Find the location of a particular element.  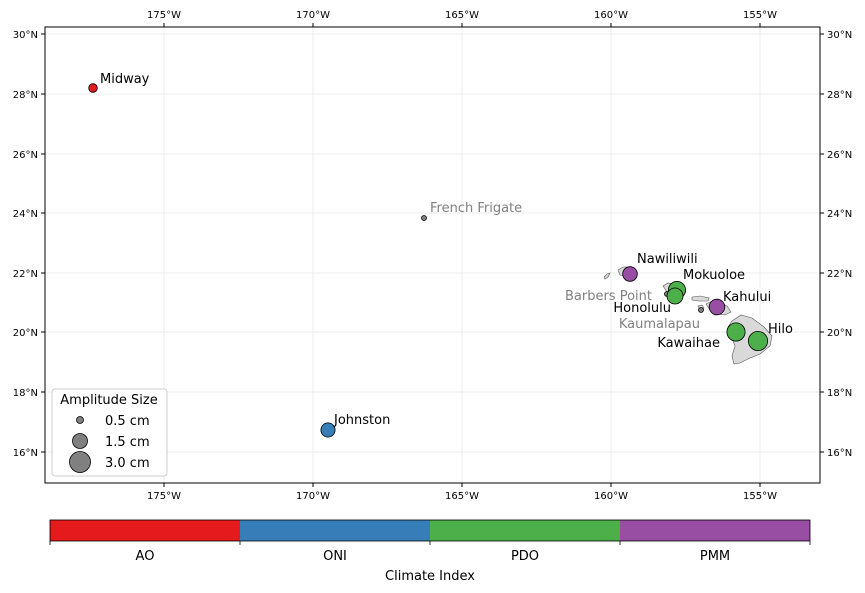

station-marker-kawaihae is located at coordinates (736, 332).